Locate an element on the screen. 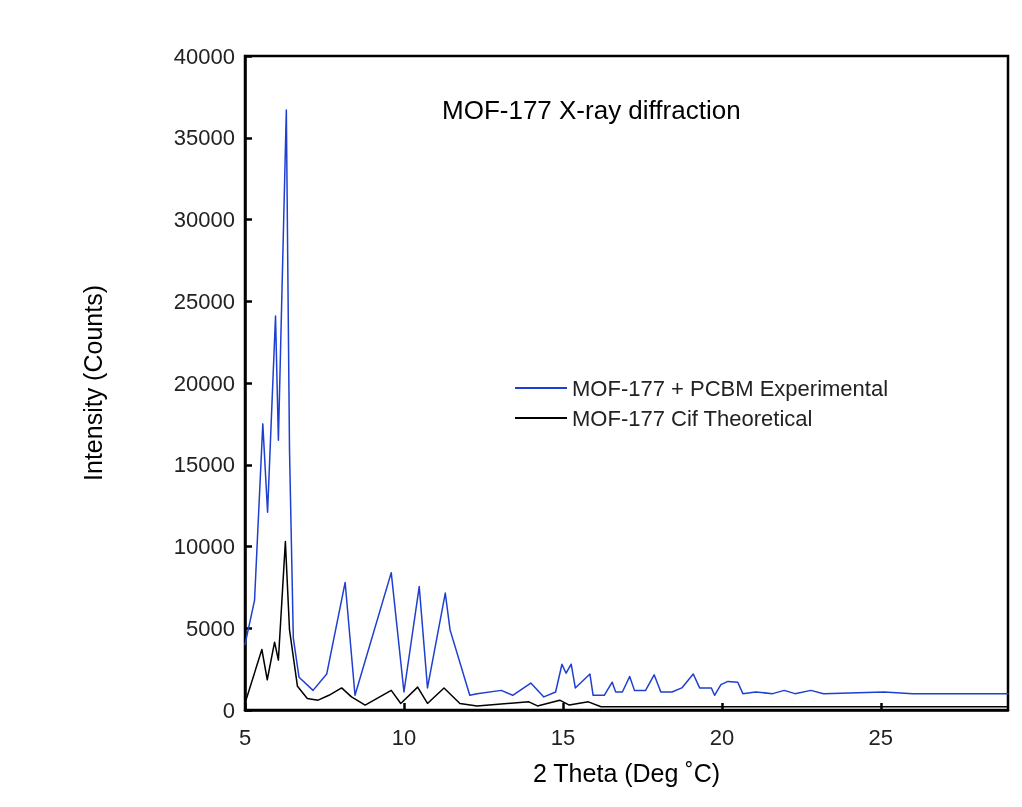  x-tick-label: 20 is located at coordinates (722, 737).